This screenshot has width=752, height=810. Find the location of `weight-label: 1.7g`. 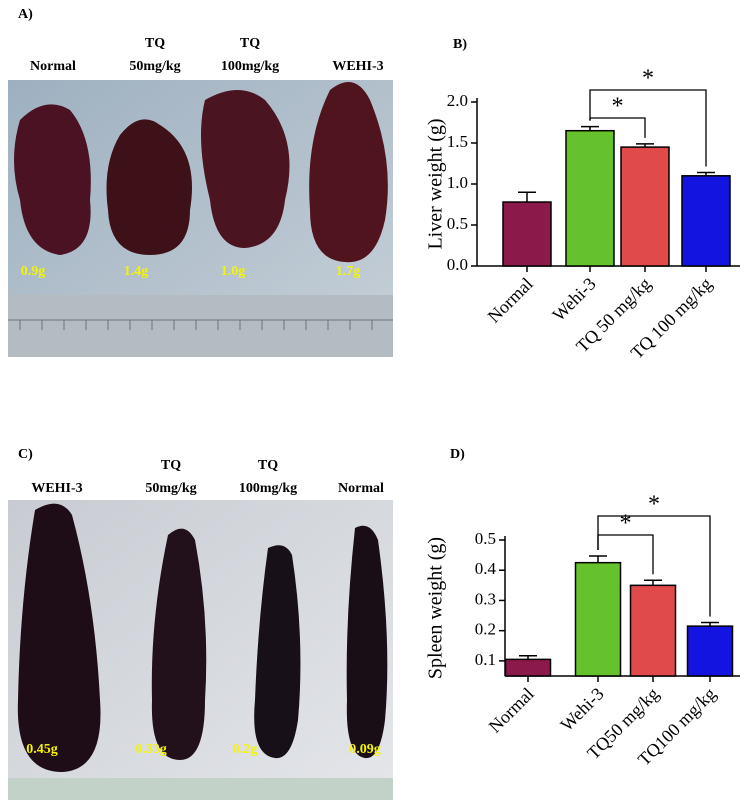

weight-label: 1.7g is located at coordinates (348, 271).